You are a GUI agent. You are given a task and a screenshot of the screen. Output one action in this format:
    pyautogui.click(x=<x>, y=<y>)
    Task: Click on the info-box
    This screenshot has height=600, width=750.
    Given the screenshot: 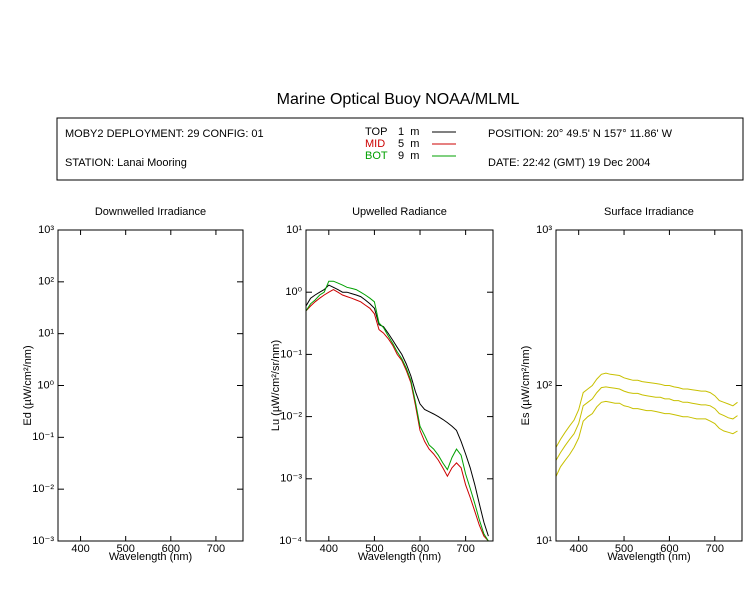 What is the action you would take?
    pyautogui.click(x=400, y=149)
    